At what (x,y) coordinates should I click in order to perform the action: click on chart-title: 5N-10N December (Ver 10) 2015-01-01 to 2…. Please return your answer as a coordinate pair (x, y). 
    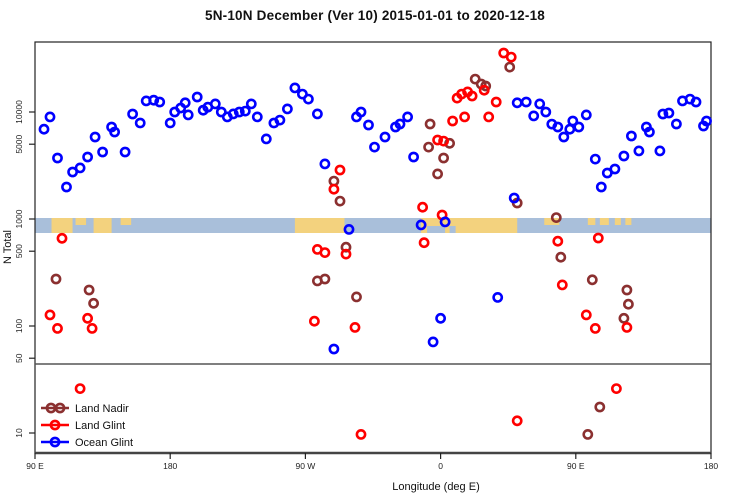
    Looking at the image, I should click on (375, 15).